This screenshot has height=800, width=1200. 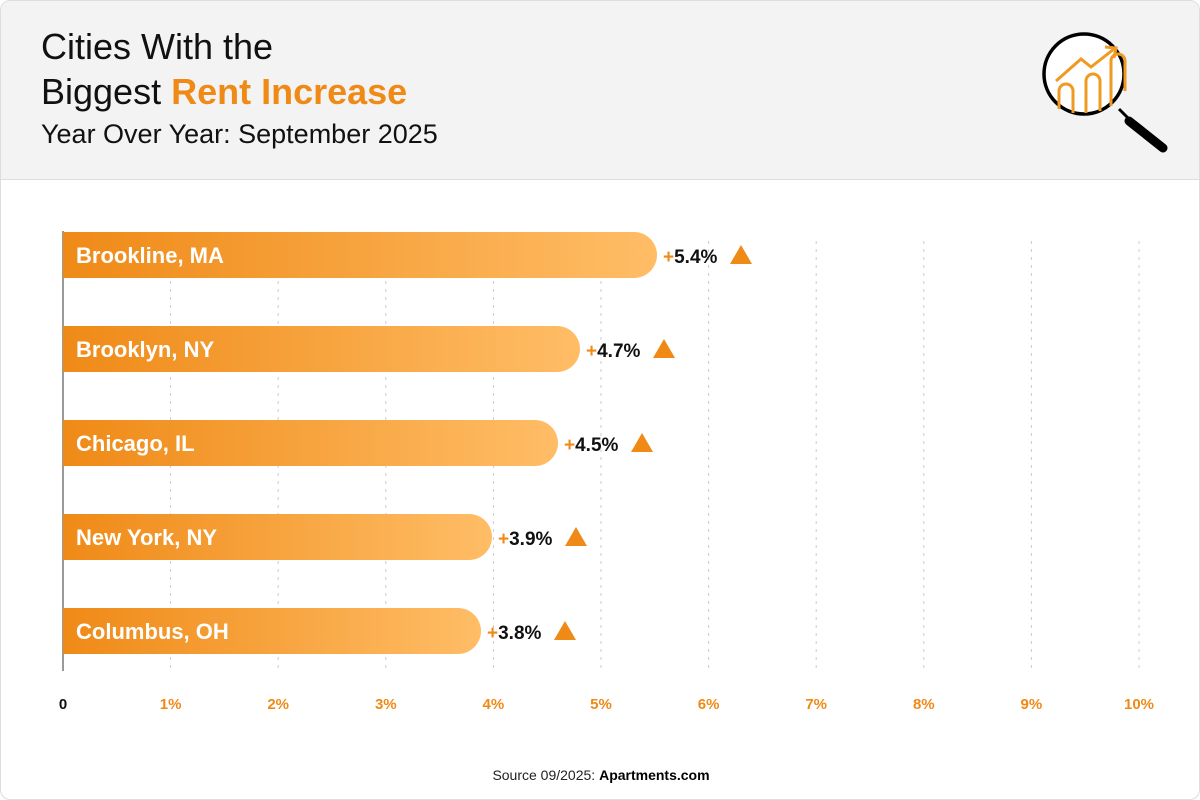 I want to click on data-label: +4.5%, so click(x=591, y=445).